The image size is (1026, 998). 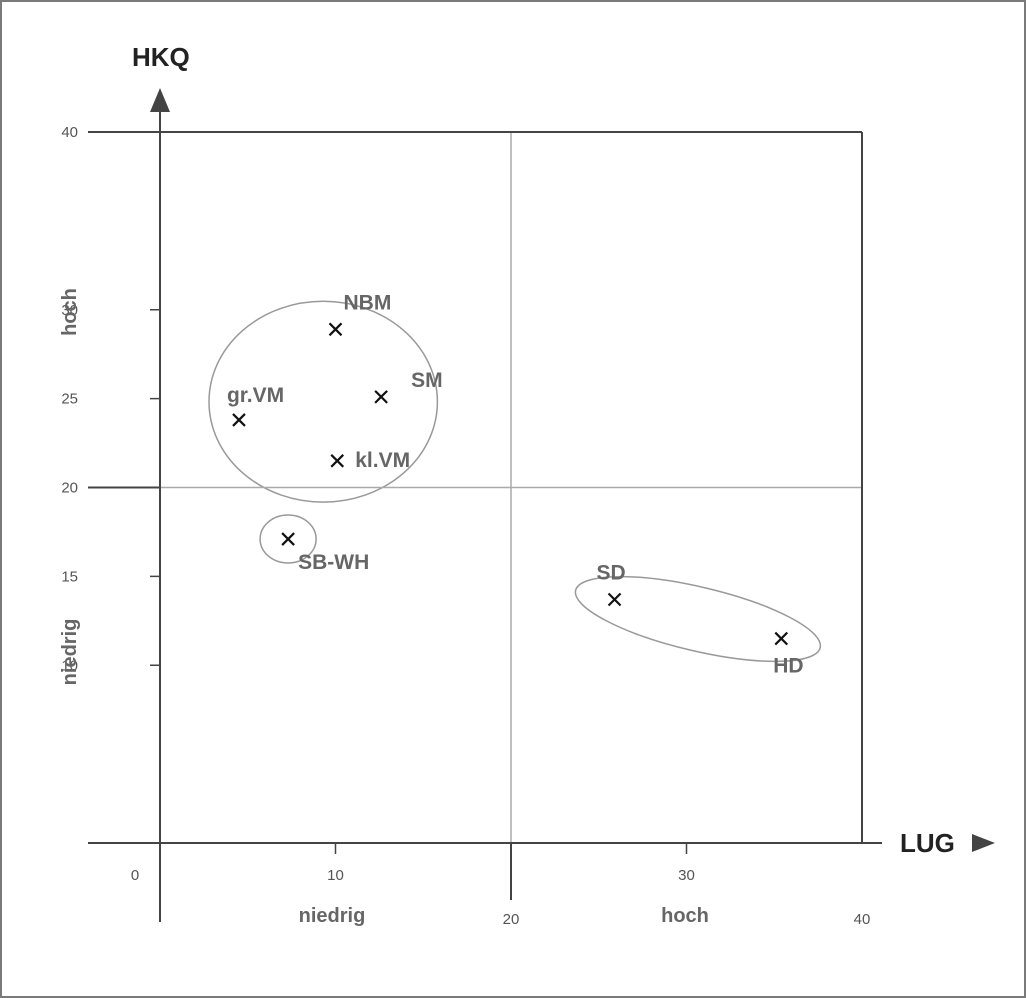 What do you see at coordinates (160, 100) in the screenshot?
I see `y-axis-arrow` at bounding box center [160, 100].